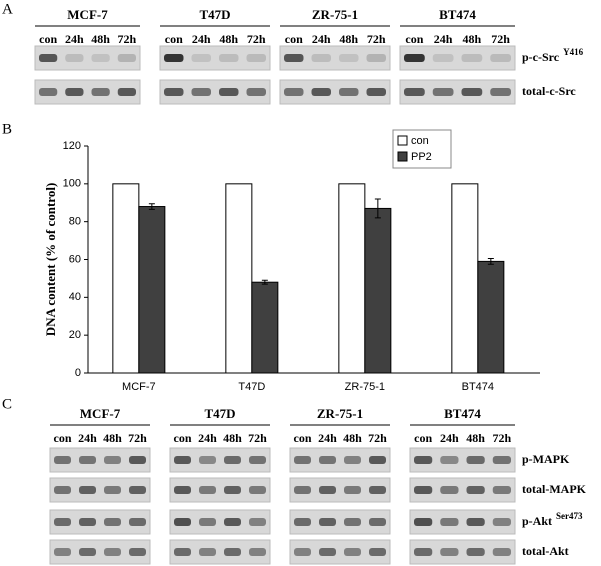  I want to click on panel-label: C, so click(7, 404).